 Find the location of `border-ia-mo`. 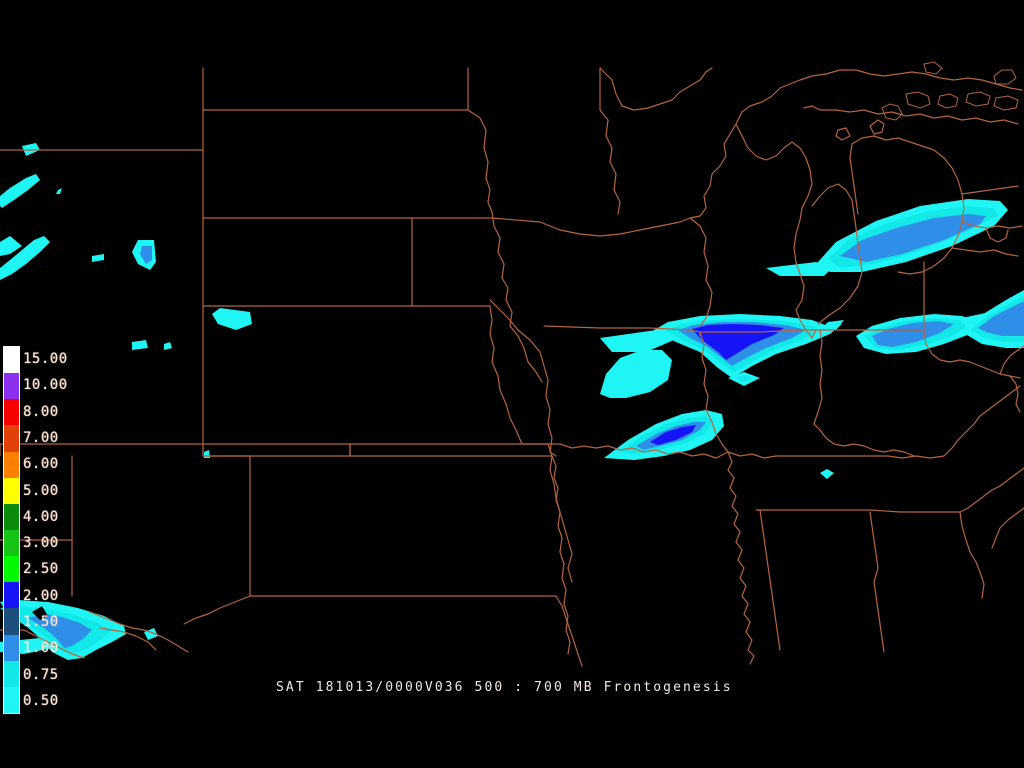

border-ia-mo is located at coordinates (622, 329).